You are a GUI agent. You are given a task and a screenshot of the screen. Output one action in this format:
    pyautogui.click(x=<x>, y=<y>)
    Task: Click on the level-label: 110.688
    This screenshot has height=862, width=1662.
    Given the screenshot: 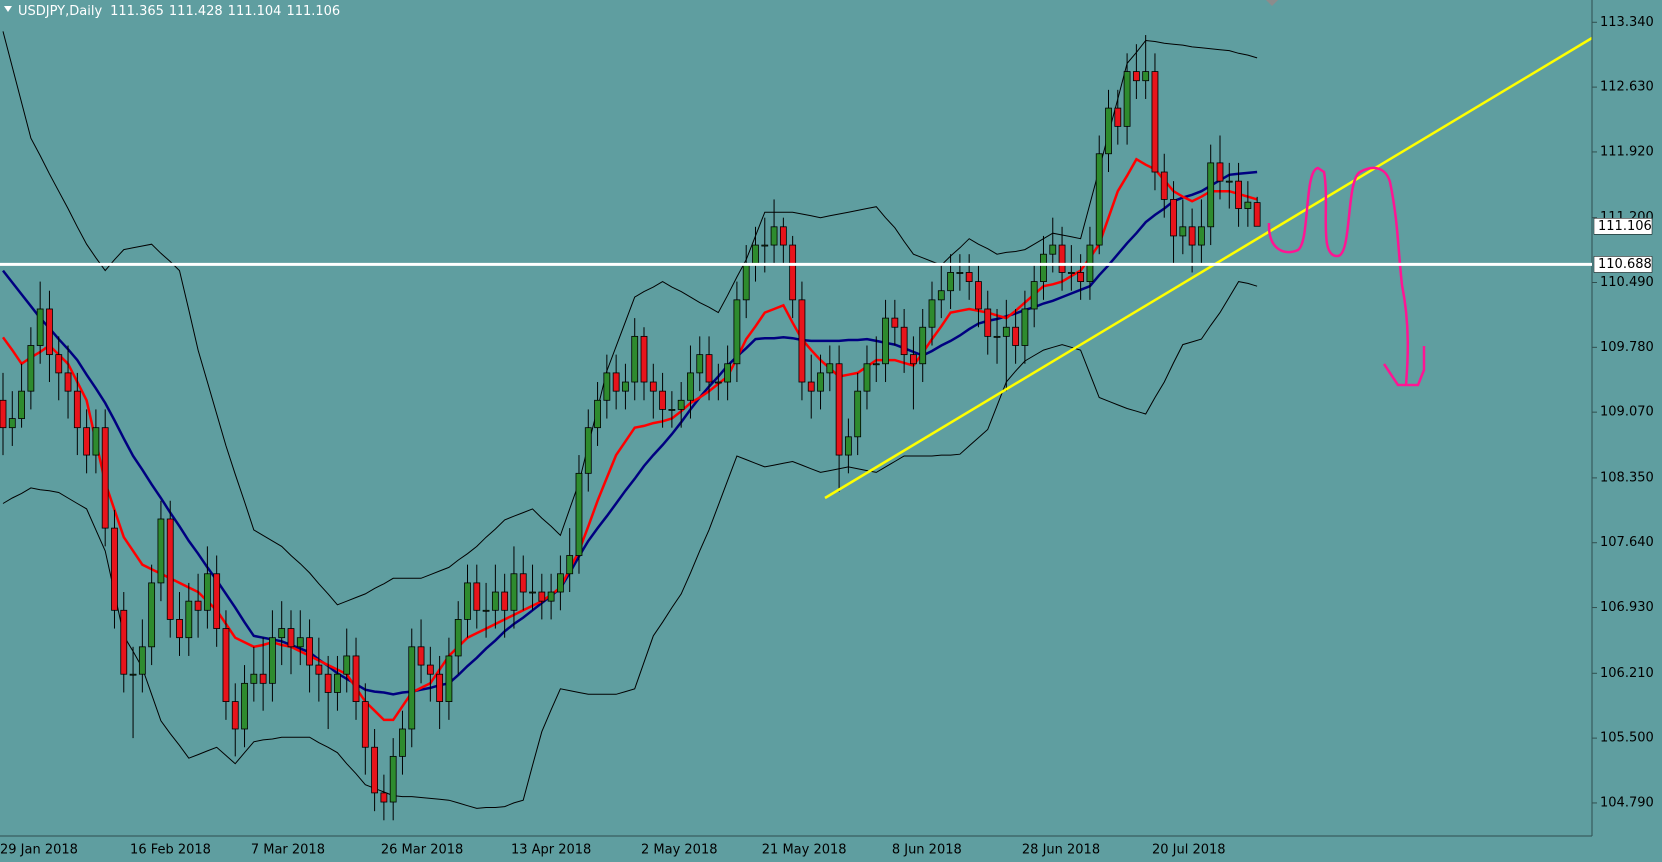 What is the action you would take?
    pyautogui.click(x=1625, y=264)
    